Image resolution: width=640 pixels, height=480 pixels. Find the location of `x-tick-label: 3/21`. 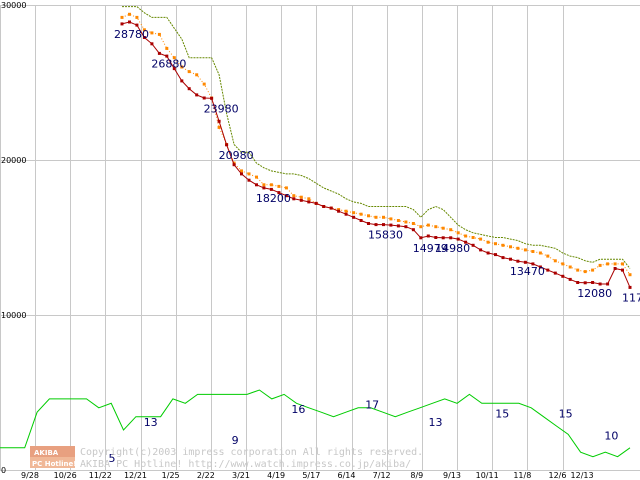

x-tick-label: 3/21 is located at coordinates (241, 475).